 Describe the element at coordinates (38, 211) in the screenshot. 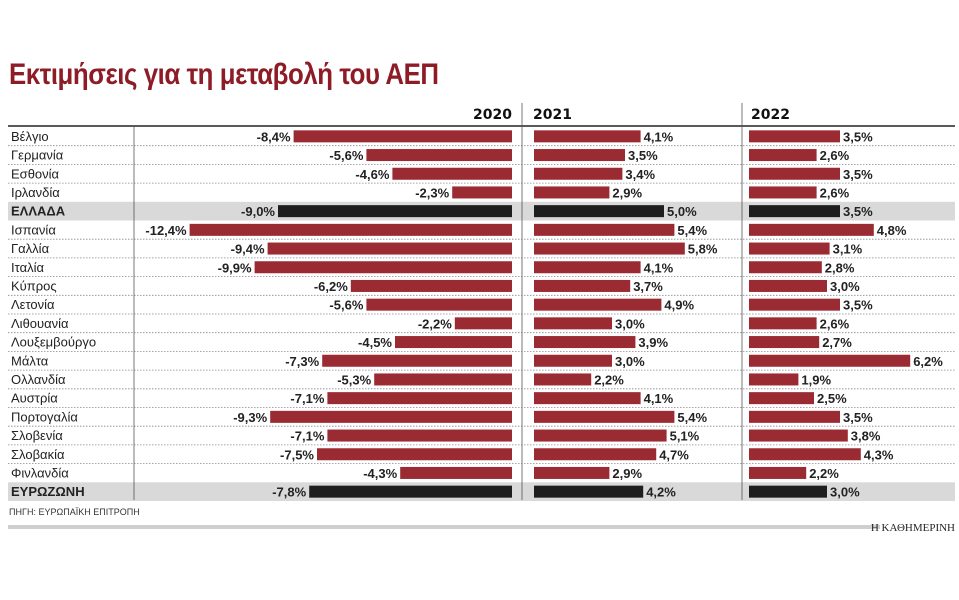

I see `country-label: ΕΛΛΑΔΑ` at that location.